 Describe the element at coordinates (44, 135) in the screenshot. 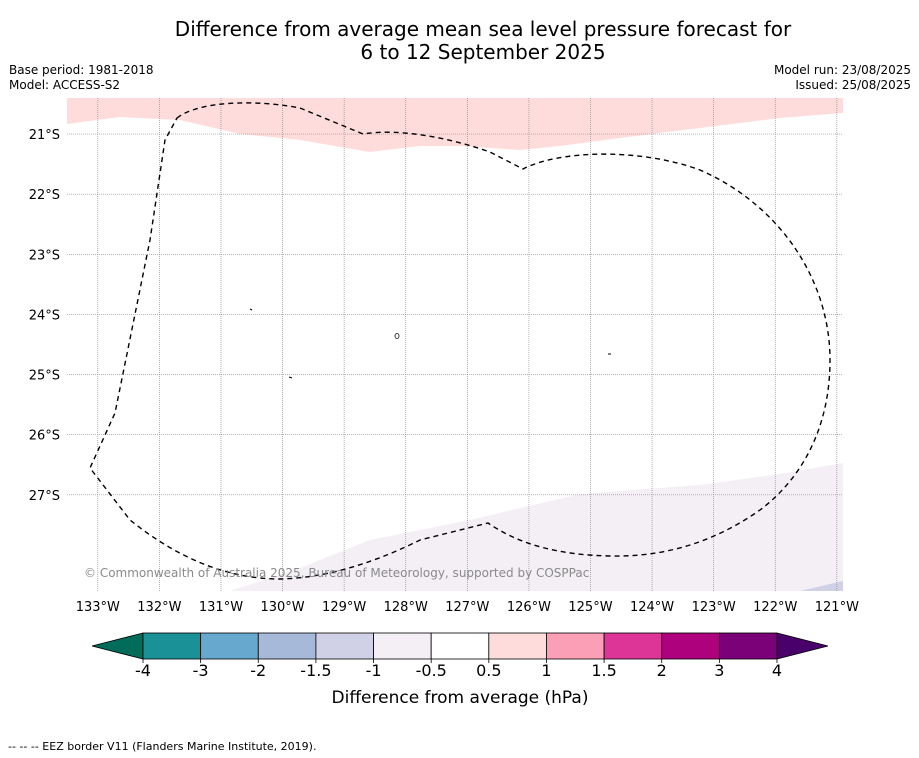

I see `lat-tick-label: 21°S` at that location.